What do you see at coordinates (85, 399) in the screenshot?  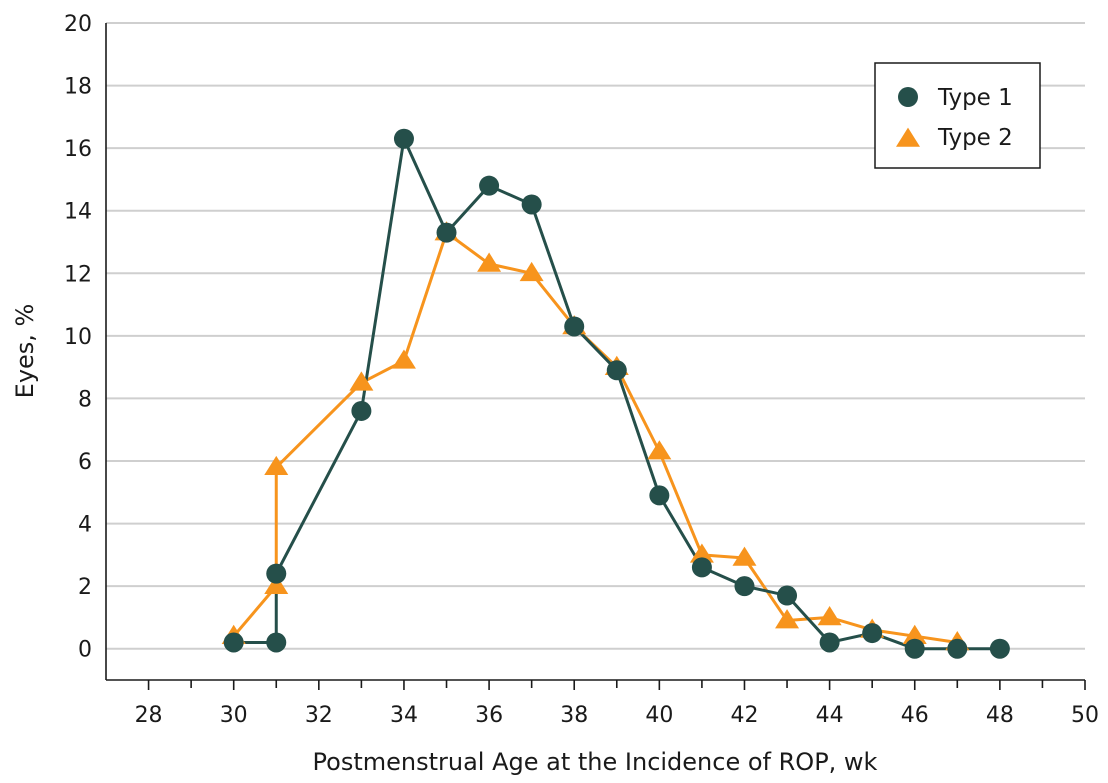 I see `y-tick-label-8: 8` at bounding box center [85, 399].